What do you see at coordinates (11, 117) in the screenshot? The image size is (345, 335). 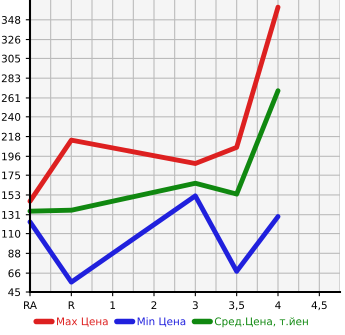 I see `y-tick-label: 240` at bounding box center [11, 117].